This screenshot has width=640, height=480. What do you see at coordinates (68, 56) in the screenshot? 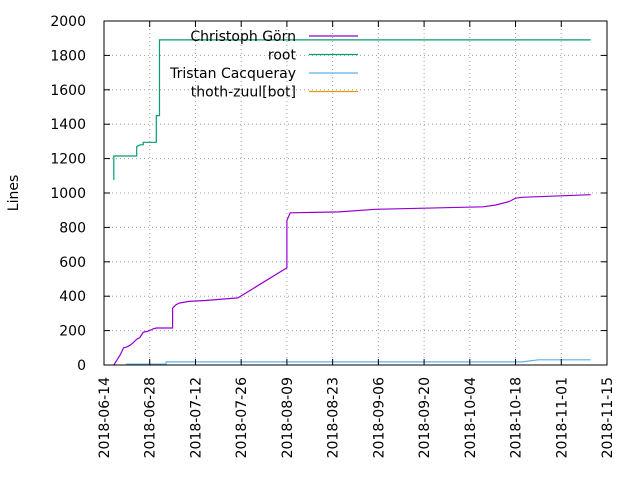
I see `y-tick-label: 1800` at bounding box center [68, 56].